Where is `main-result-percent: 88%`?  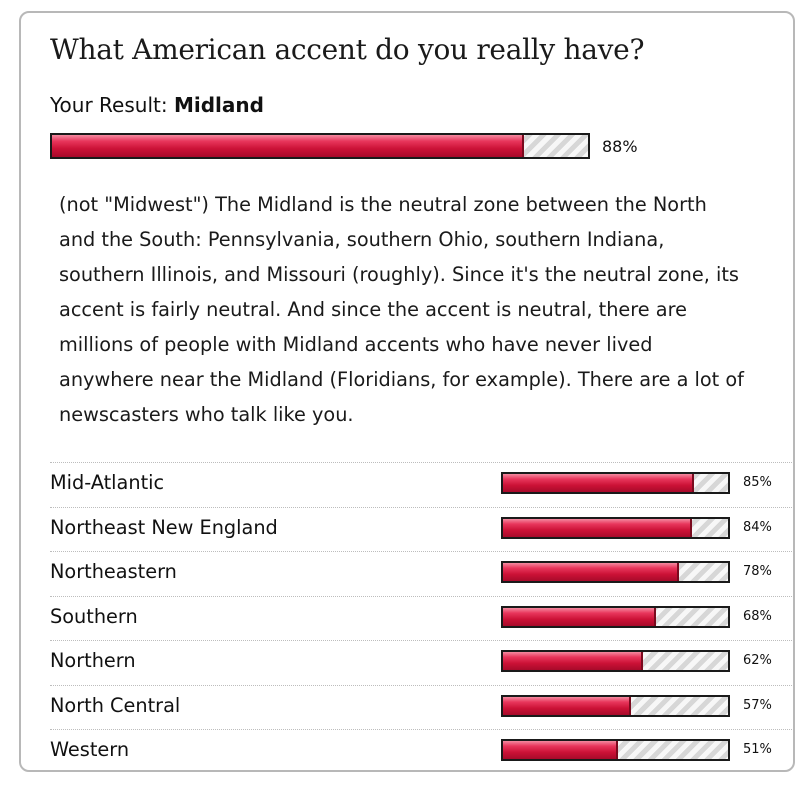 main-result-percent: 88% is located at coordinates (620, 146).